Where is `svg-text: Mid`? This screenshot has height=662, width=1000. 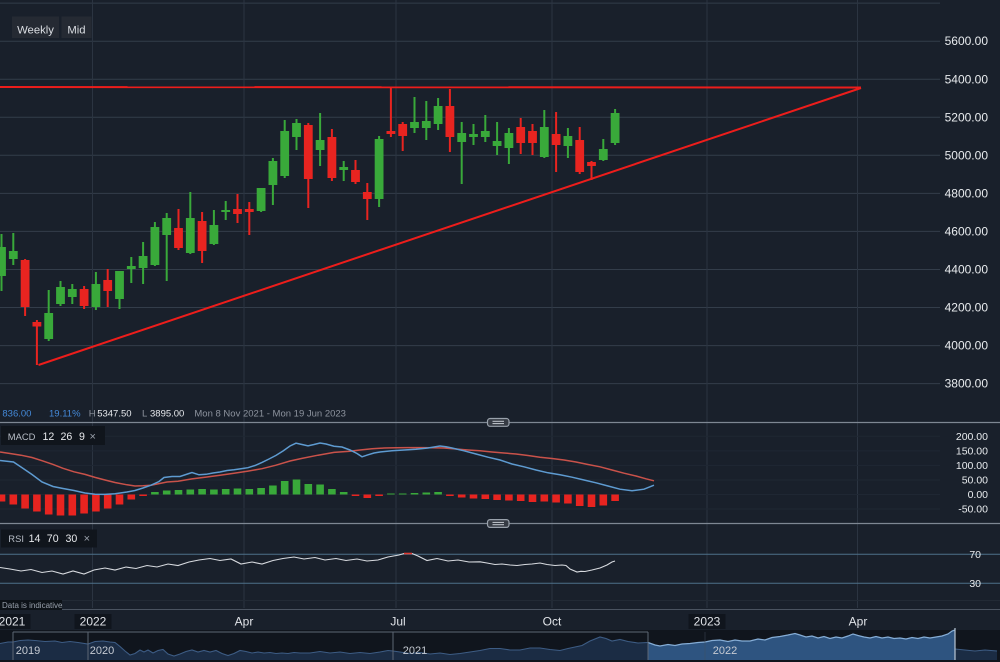 svg-text: Mid is located at coordinates (76, 31).